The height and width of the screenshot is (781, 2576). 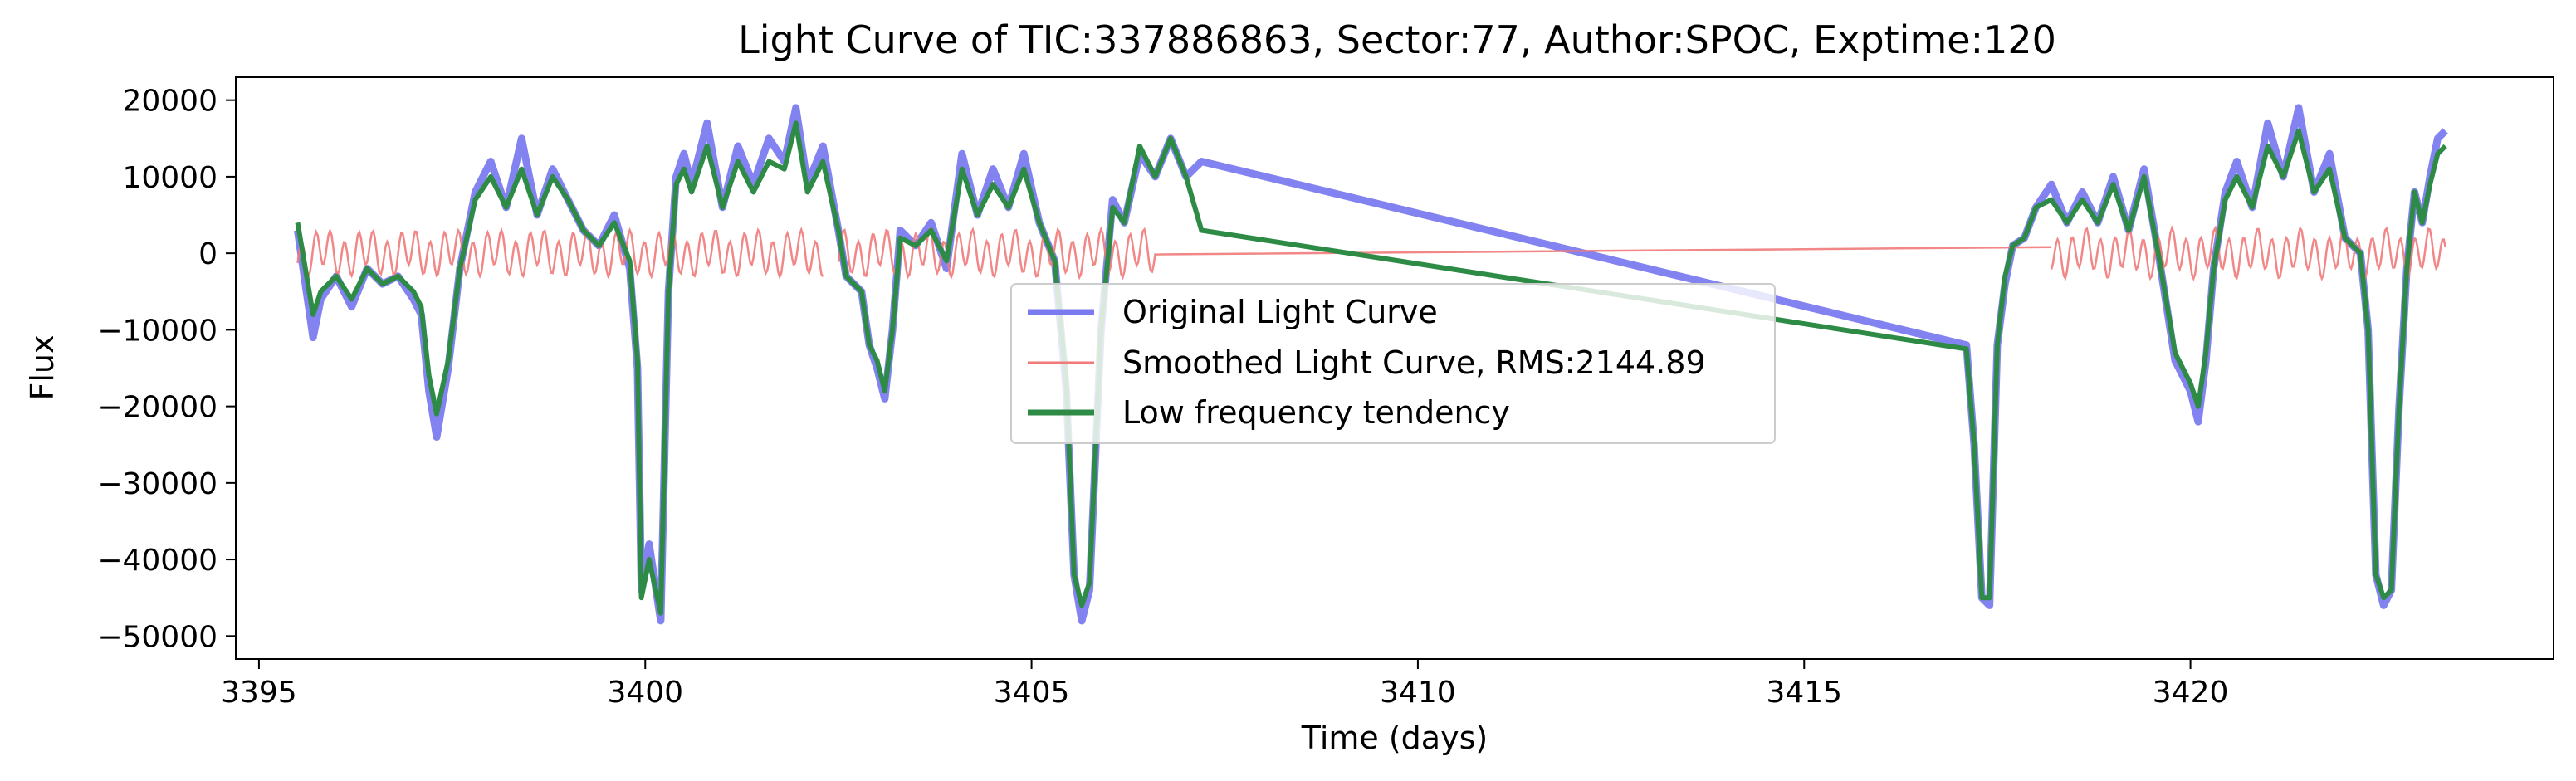 I want to click on legend-label-low-frequency: Low frequency tendency, so click(x=1316, y=412).